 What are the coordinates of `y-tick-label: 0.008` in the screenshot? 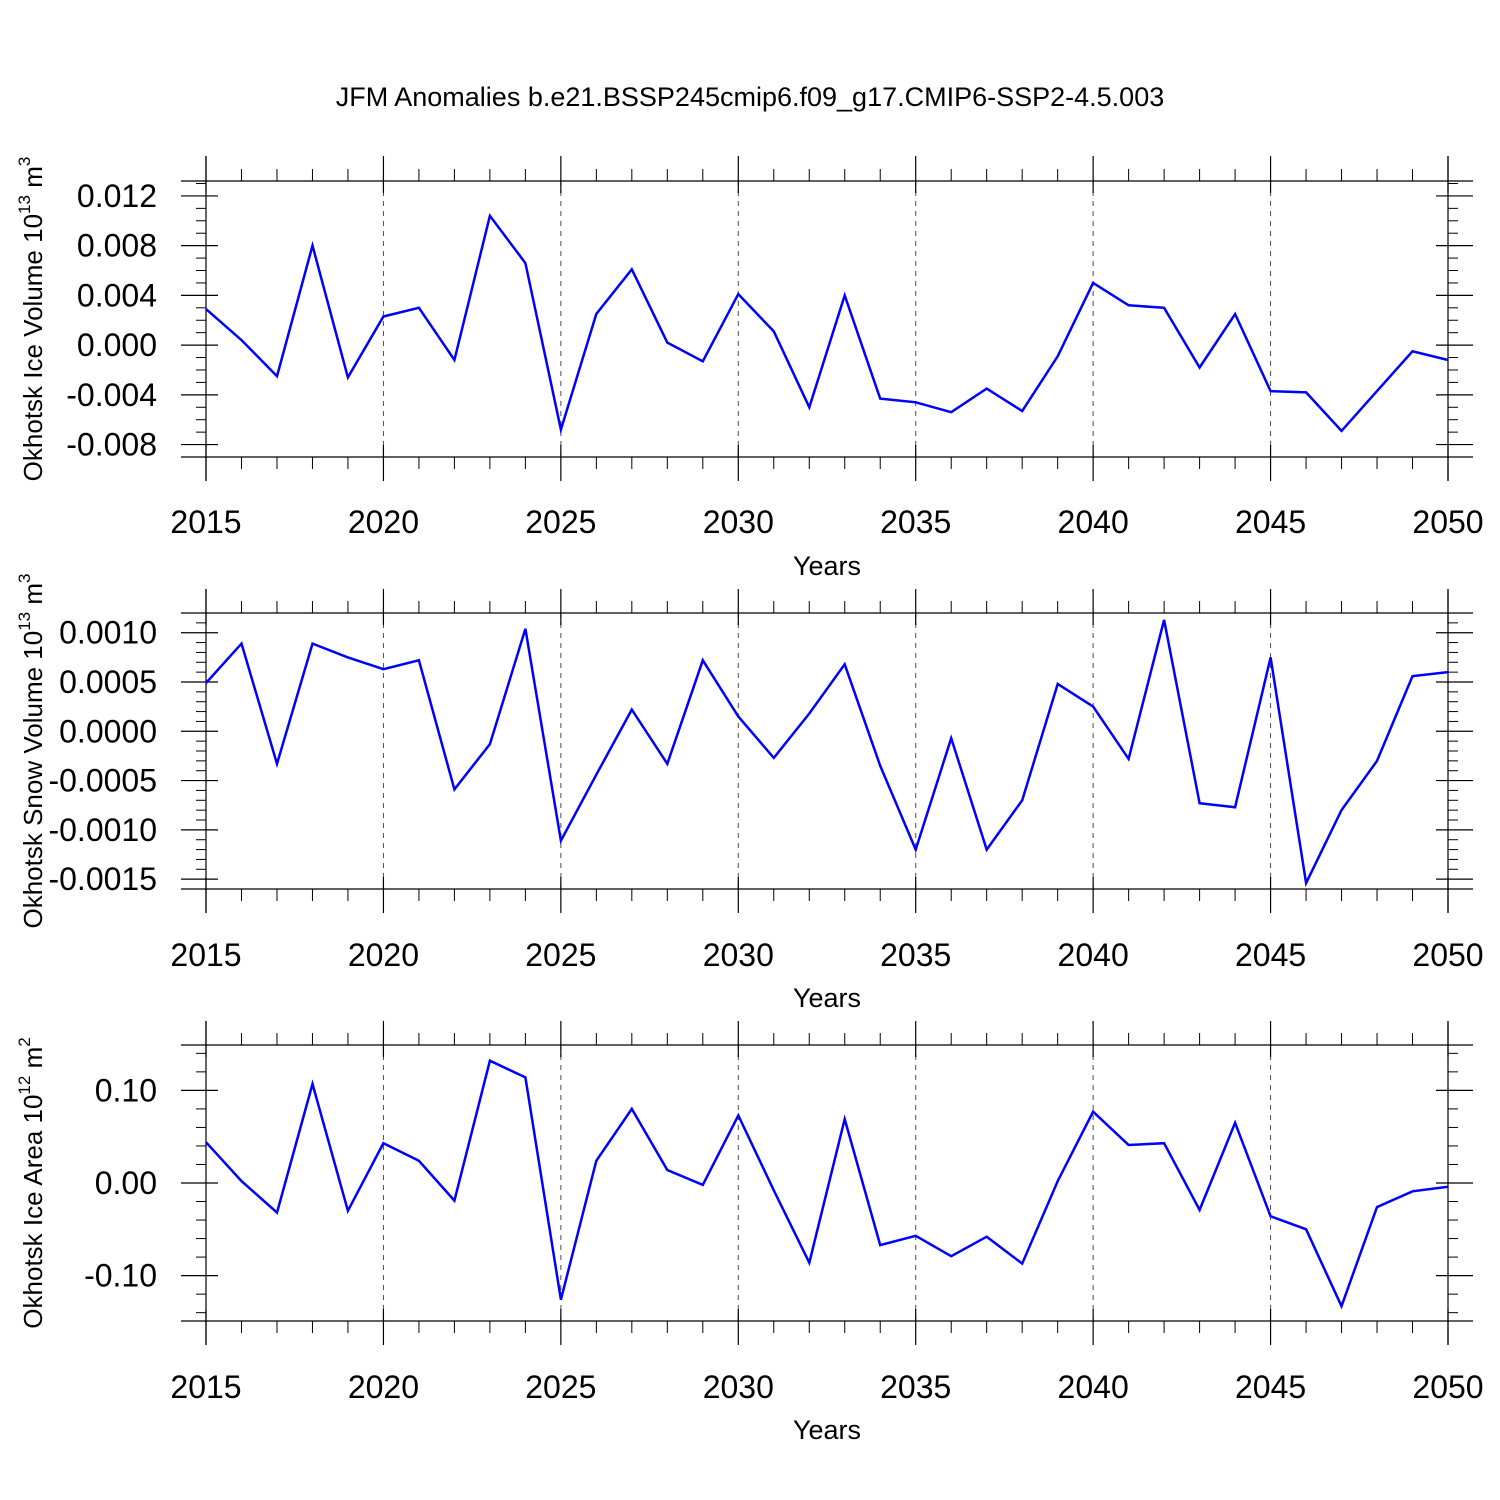 It's located at (117, 246).